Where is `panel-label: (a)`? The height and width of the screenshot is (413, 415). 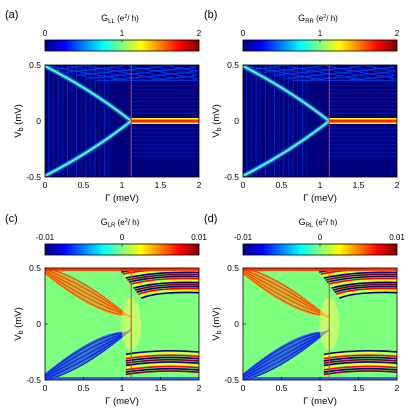
panel-label: (a) is located at coordinates (11, 15).